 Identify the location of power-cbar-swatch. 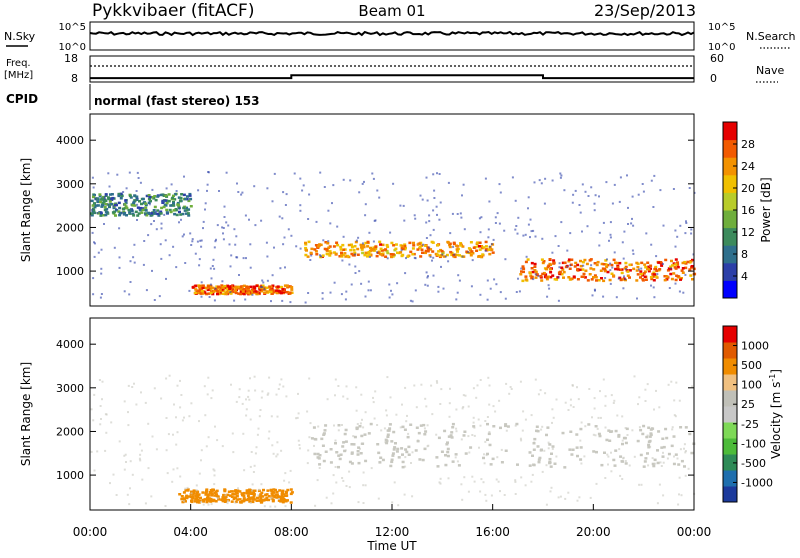
(730, 166).